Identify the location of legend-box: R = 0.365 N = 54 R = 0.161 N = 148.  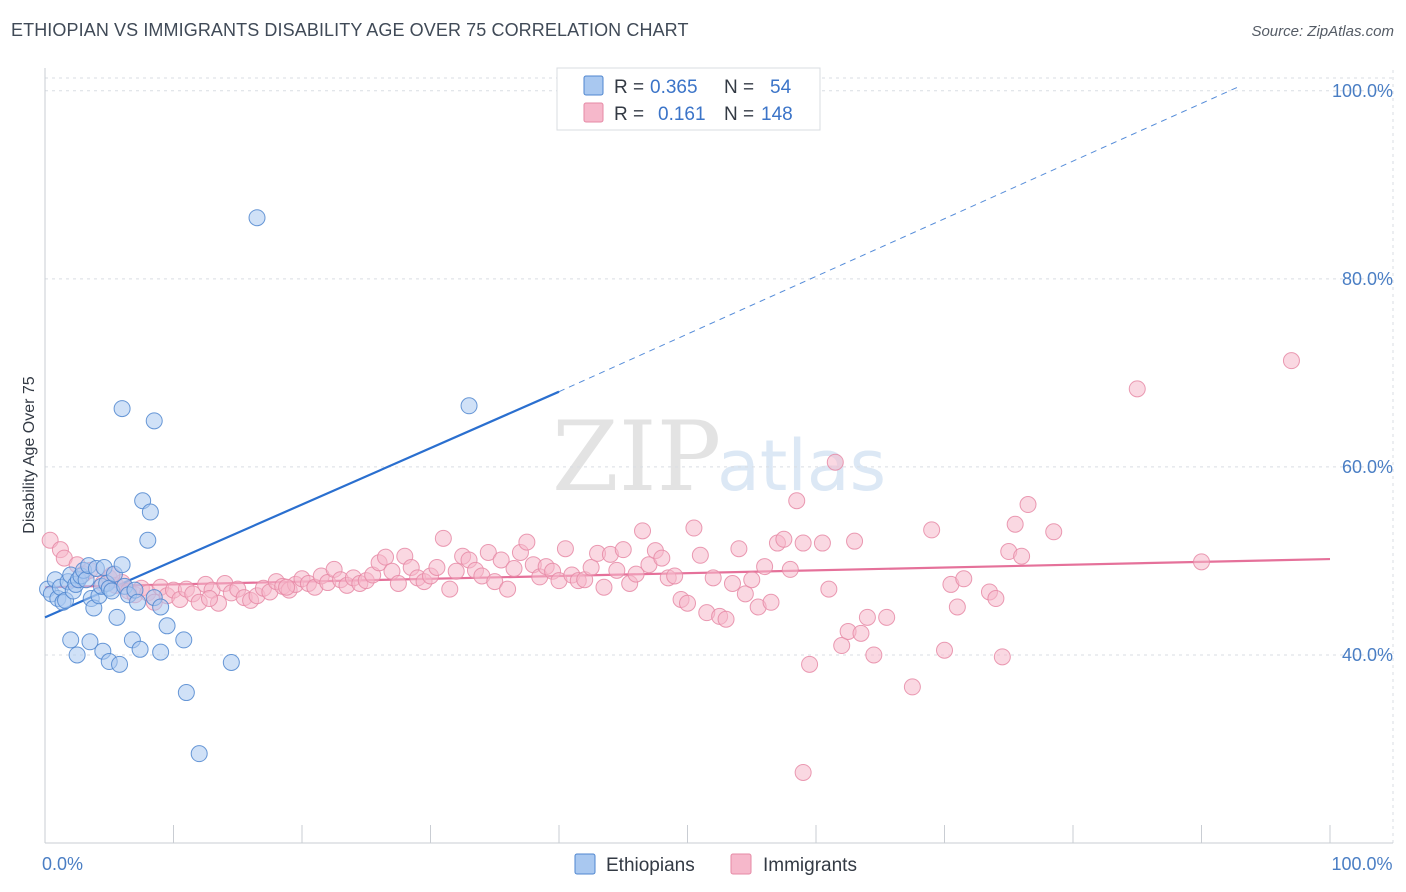
(688, 99).